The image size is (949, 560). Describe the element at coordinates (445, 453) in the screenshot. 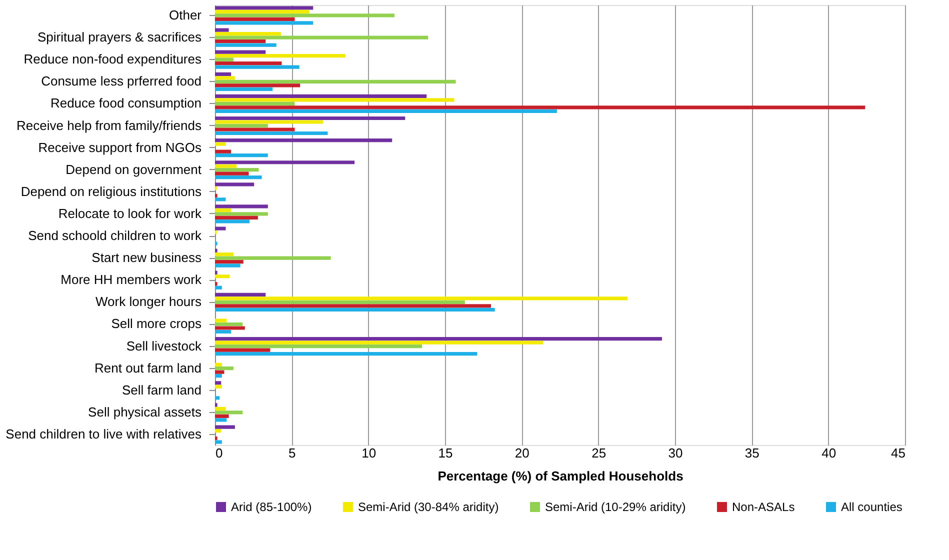

I see `x-tick-label: 15` at that location.